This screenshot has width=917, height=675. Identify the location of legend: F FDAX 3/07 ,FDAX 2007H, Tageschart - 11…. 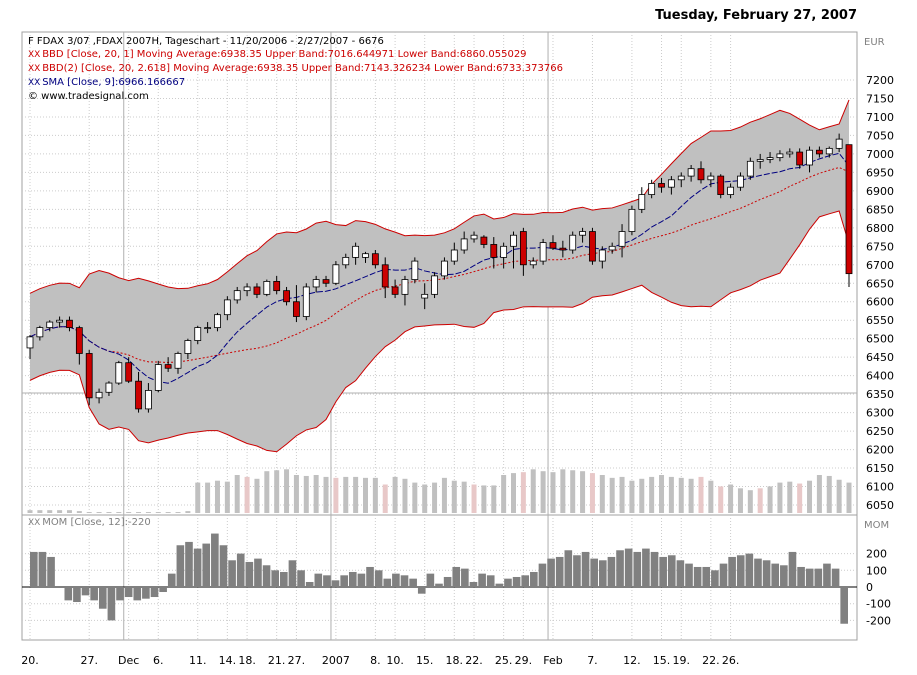
(295, 69).